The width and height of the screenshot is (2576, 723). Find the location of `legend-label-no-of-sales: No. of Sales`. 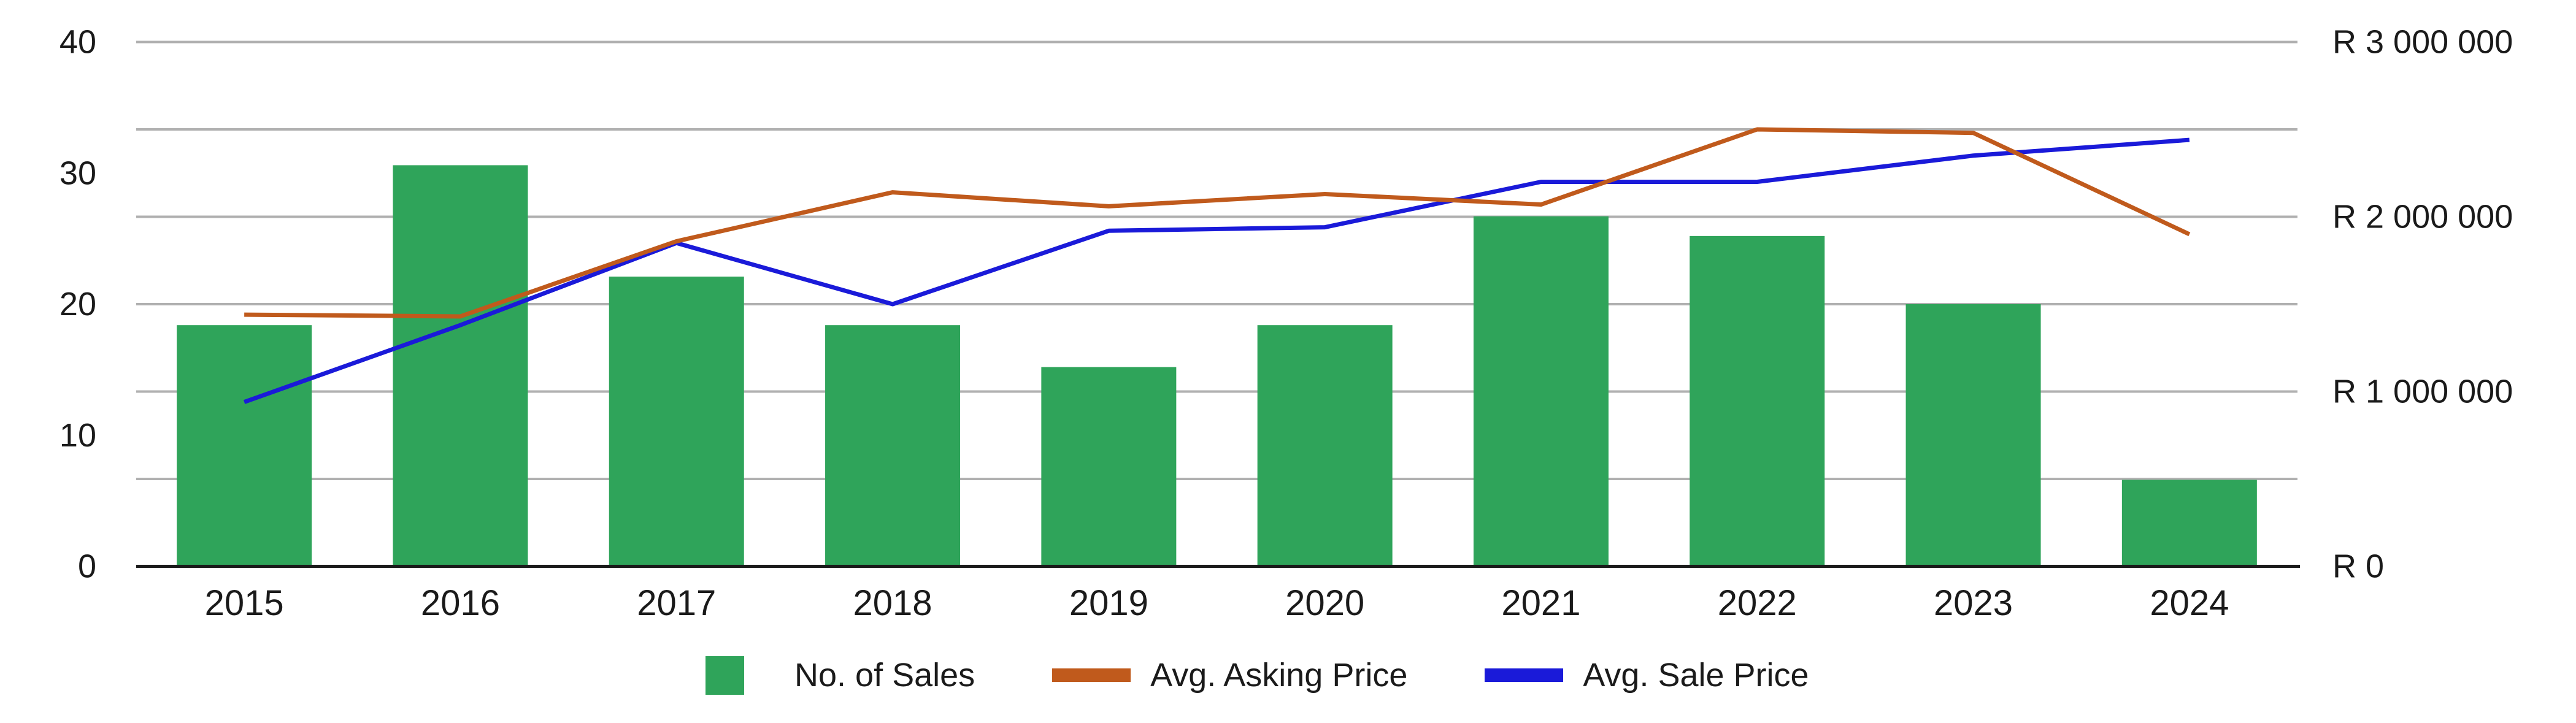

legend-label-no-of-sales: No. of Sales is located at coordinates (885, 675).